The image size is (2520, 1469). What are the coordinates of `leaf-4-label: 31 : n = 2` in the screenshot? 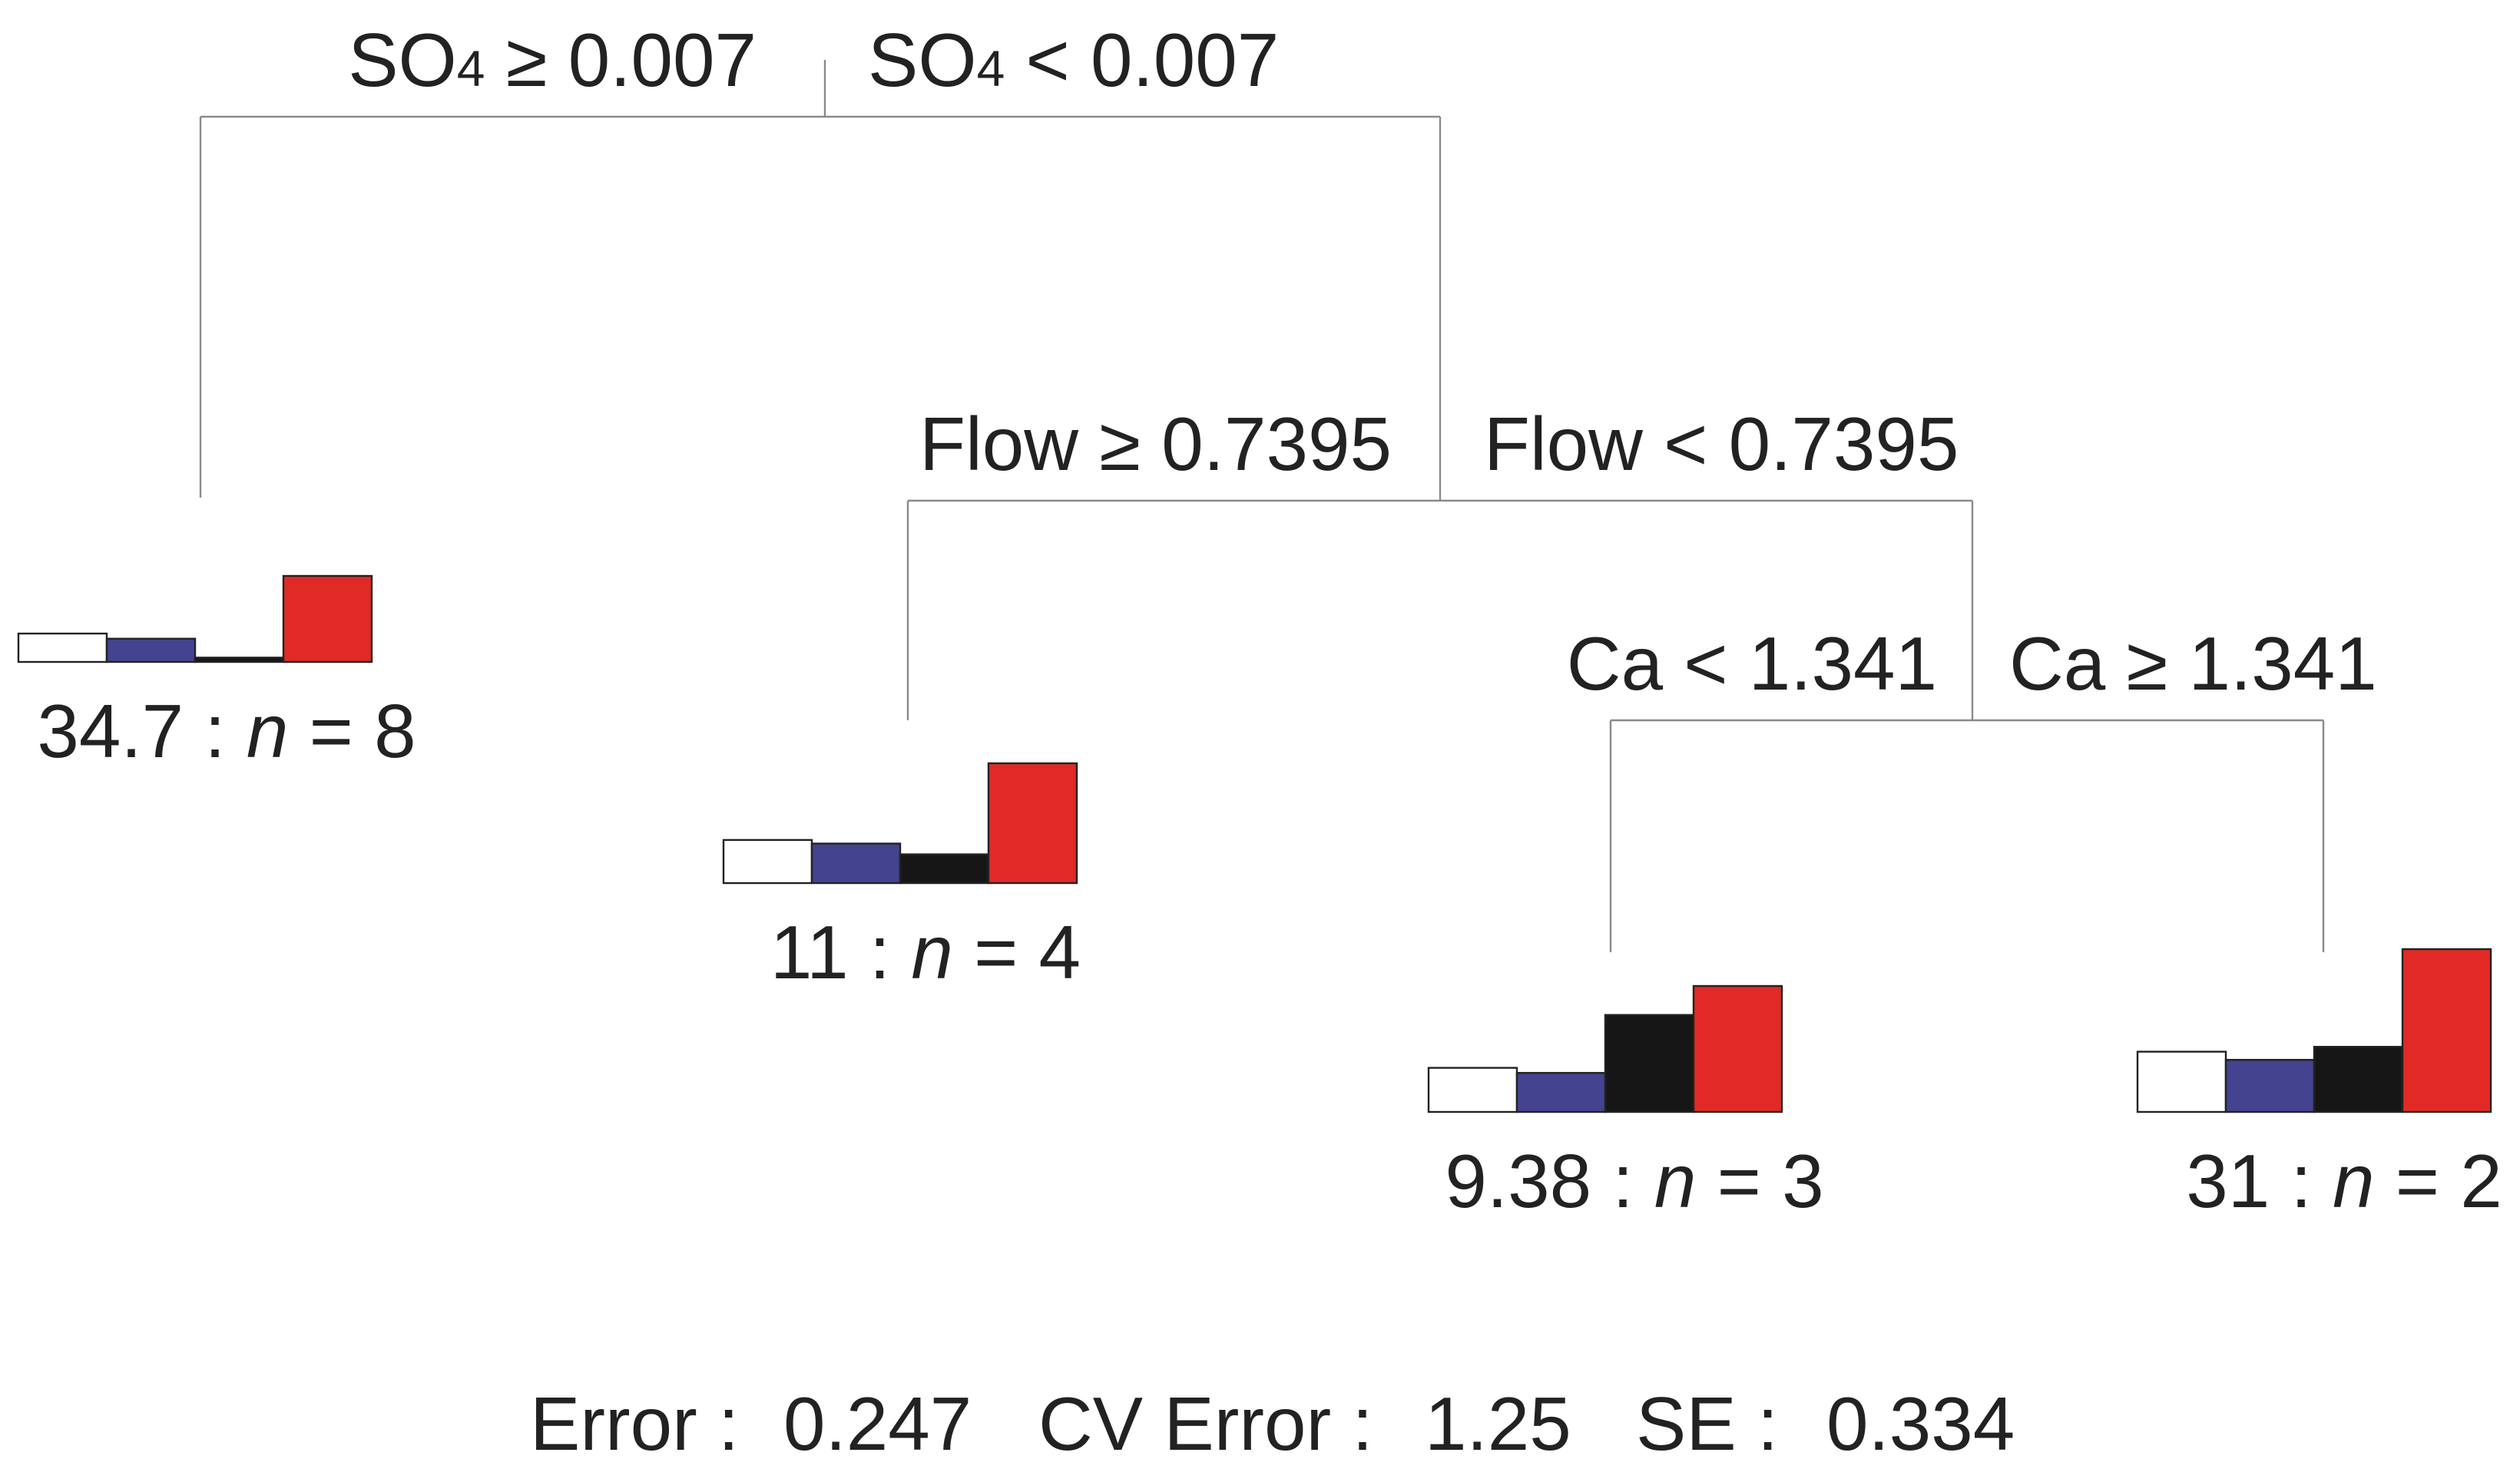 It's located at (2344, 1181).